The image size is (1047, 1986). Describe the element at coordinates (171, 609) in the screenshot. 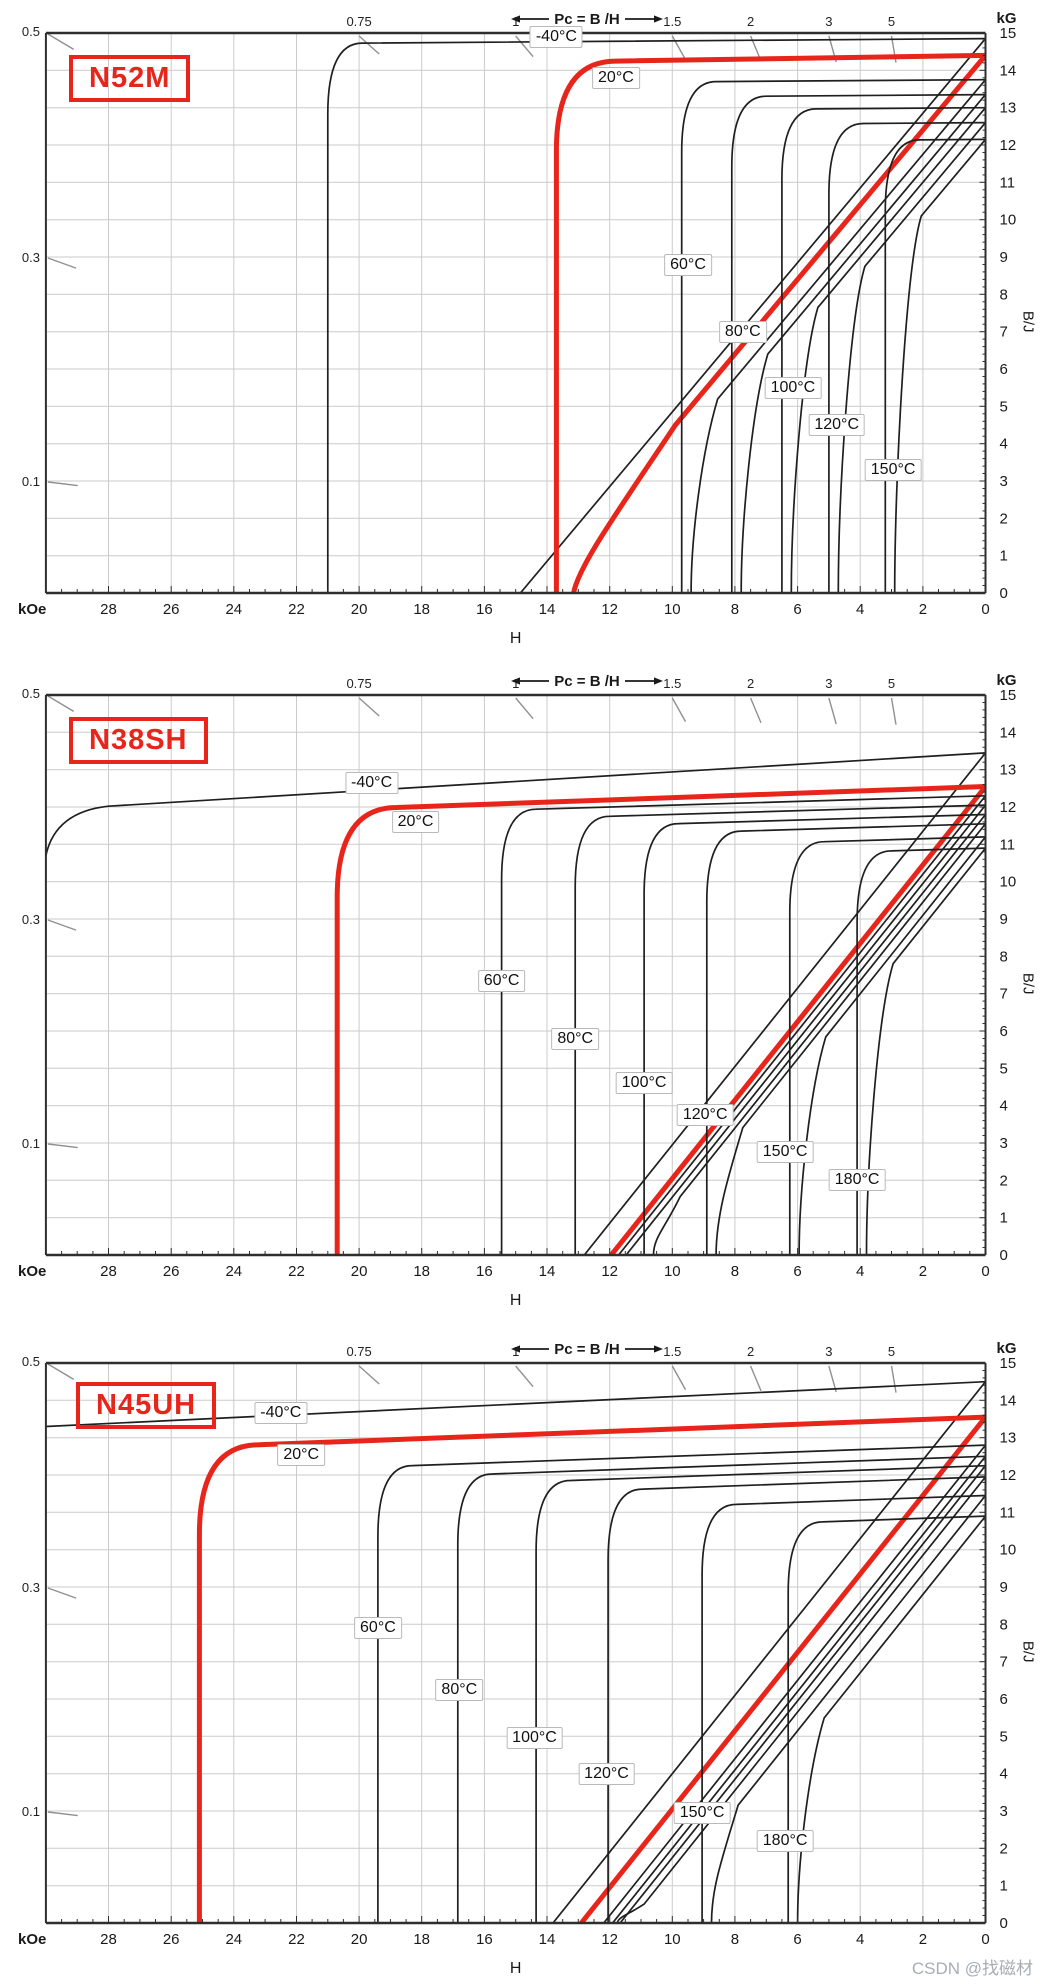

I see `x-tick-label: 26` at that location.